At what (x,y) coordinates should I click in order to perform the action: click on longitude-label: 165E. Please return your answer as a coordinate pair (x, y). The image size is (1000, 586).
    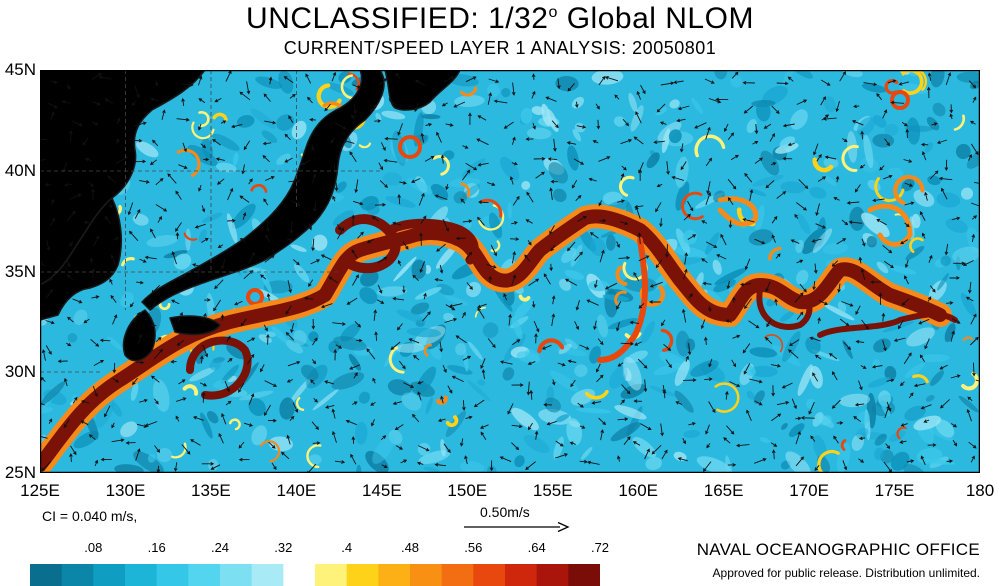
    Looking at the image, I should click on (723, 490).